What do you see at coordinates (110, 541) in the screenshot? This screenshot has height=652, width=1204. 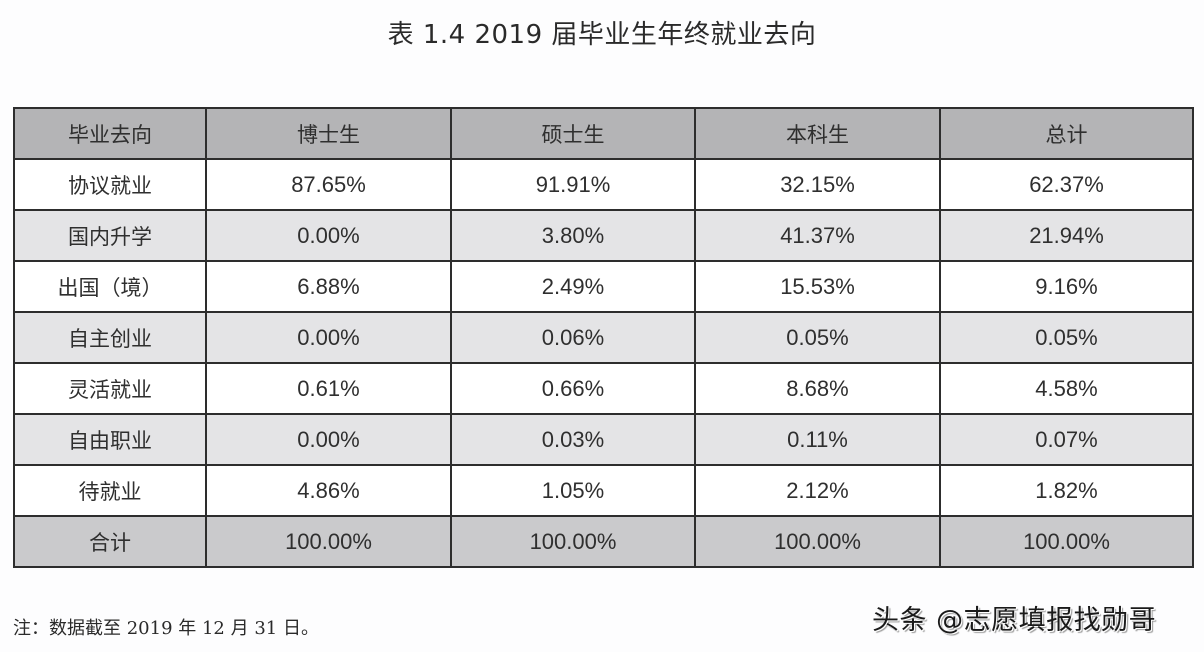 I see `total-row-label: 合计` at bounding box center [110, 541].